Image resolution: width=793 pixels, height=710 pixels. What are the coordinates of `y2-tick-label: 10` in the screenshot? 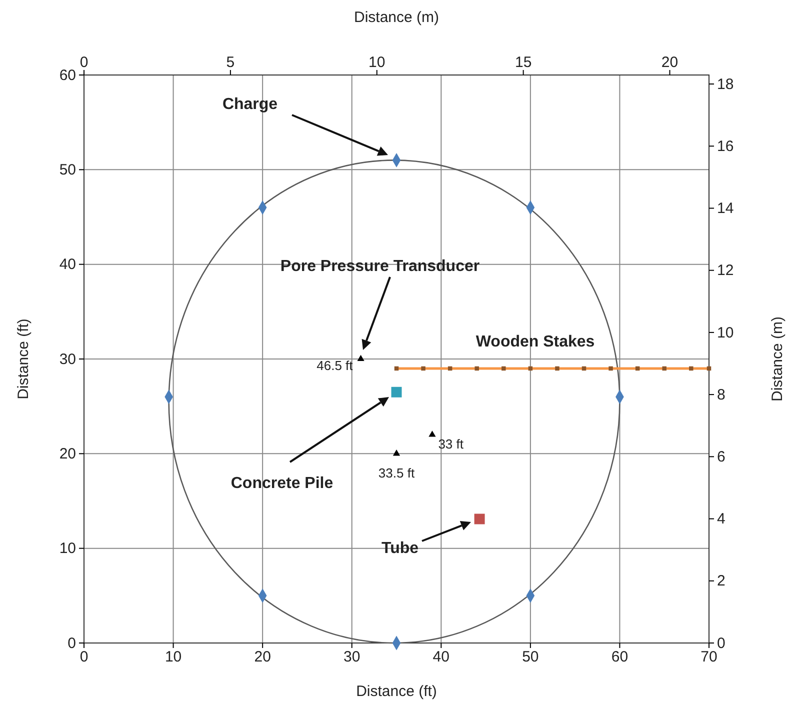 It's located at (725, 333).